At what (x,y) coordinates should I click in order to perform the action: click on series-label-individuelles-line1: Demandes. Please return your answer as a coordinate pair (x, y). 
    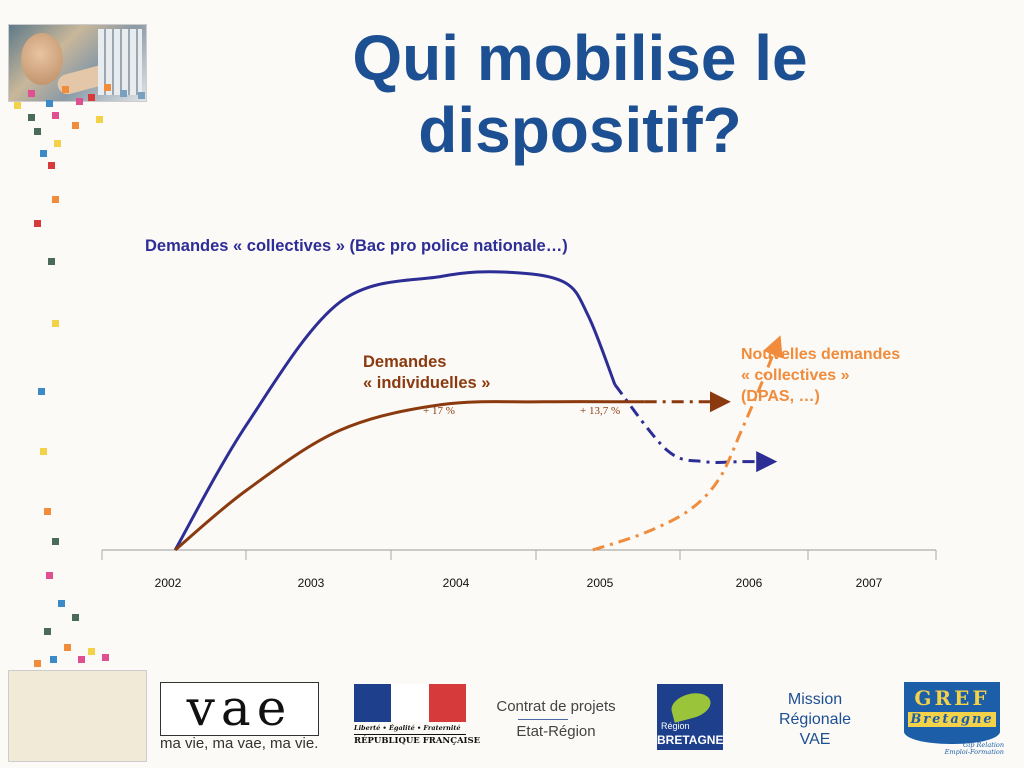
    Looking at the image, I should click on (404, 362).